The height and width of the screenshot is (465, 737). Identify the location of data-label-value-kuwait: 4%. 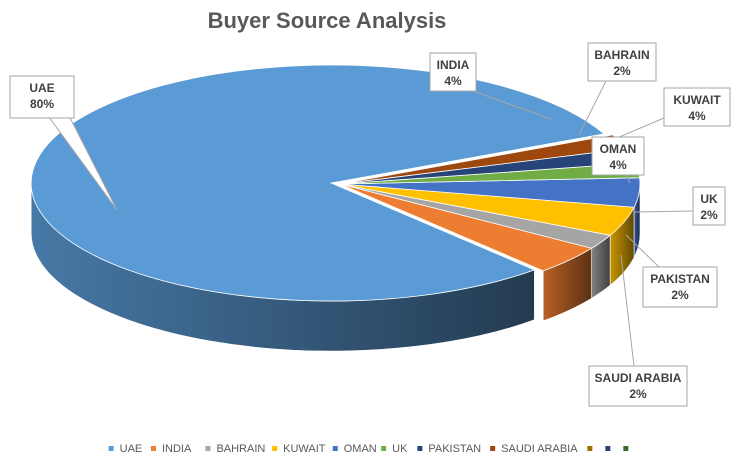
(697, 116).